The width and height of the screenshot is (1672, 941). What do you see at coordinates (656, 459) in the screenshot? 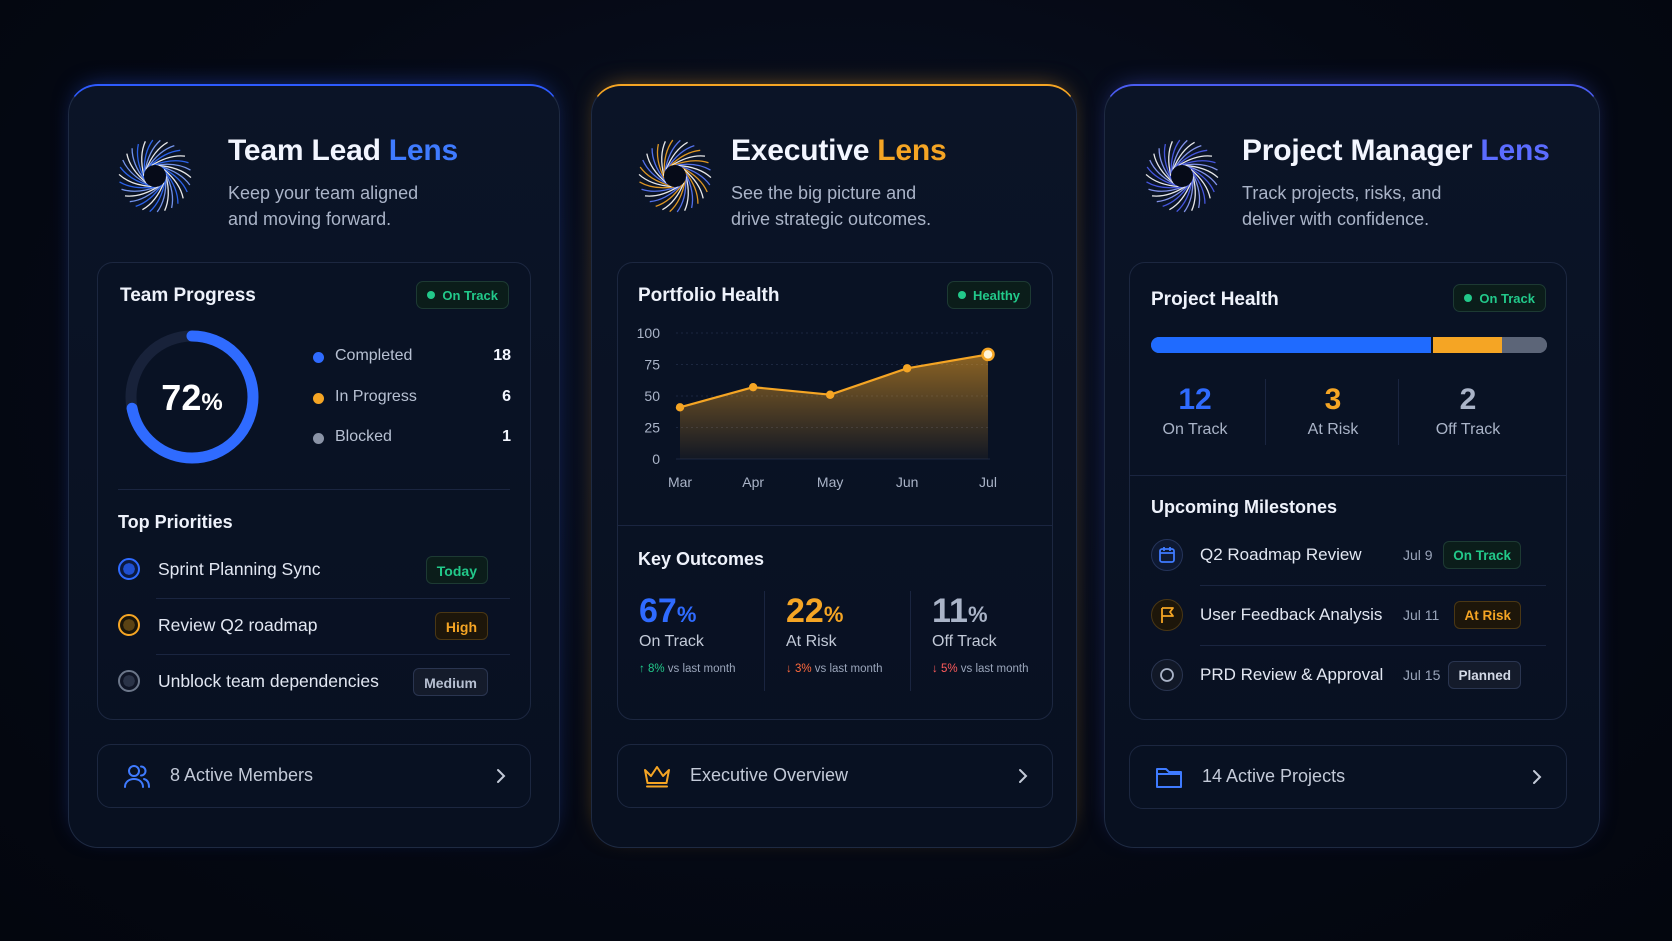
I see `y-tick-label: 0` at bounding box center [656, 459].